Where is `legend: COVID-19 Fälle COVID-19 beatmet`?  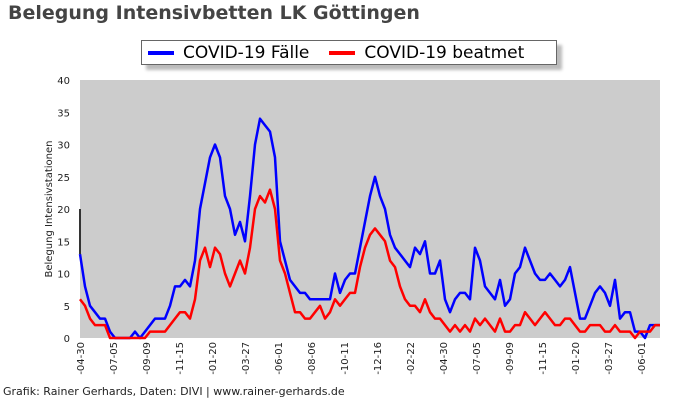
legend: COVID-19 Fälle COVID-19 beatmet is located at coordinates (349, 52).